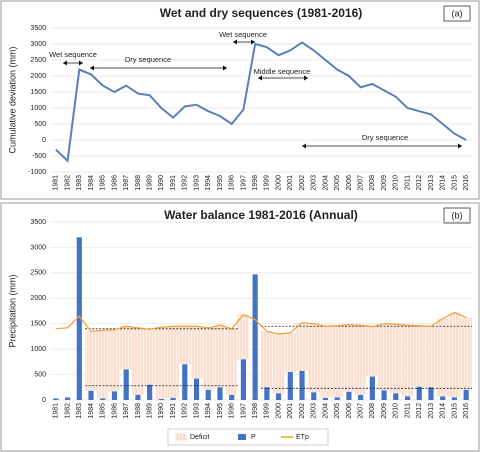 The image size is (480, 452). What do you see at coordinates (38, 298) in the screenshot?
I see `y-tick-label: 2000` at bounding box center [38, 298].